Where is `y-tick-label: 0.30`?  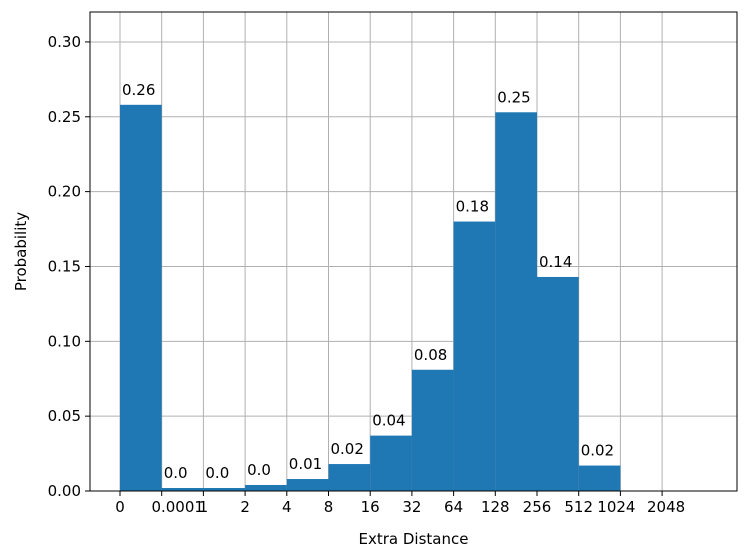 y-tick-label: 0.30 is located at coordinates (64, 42).